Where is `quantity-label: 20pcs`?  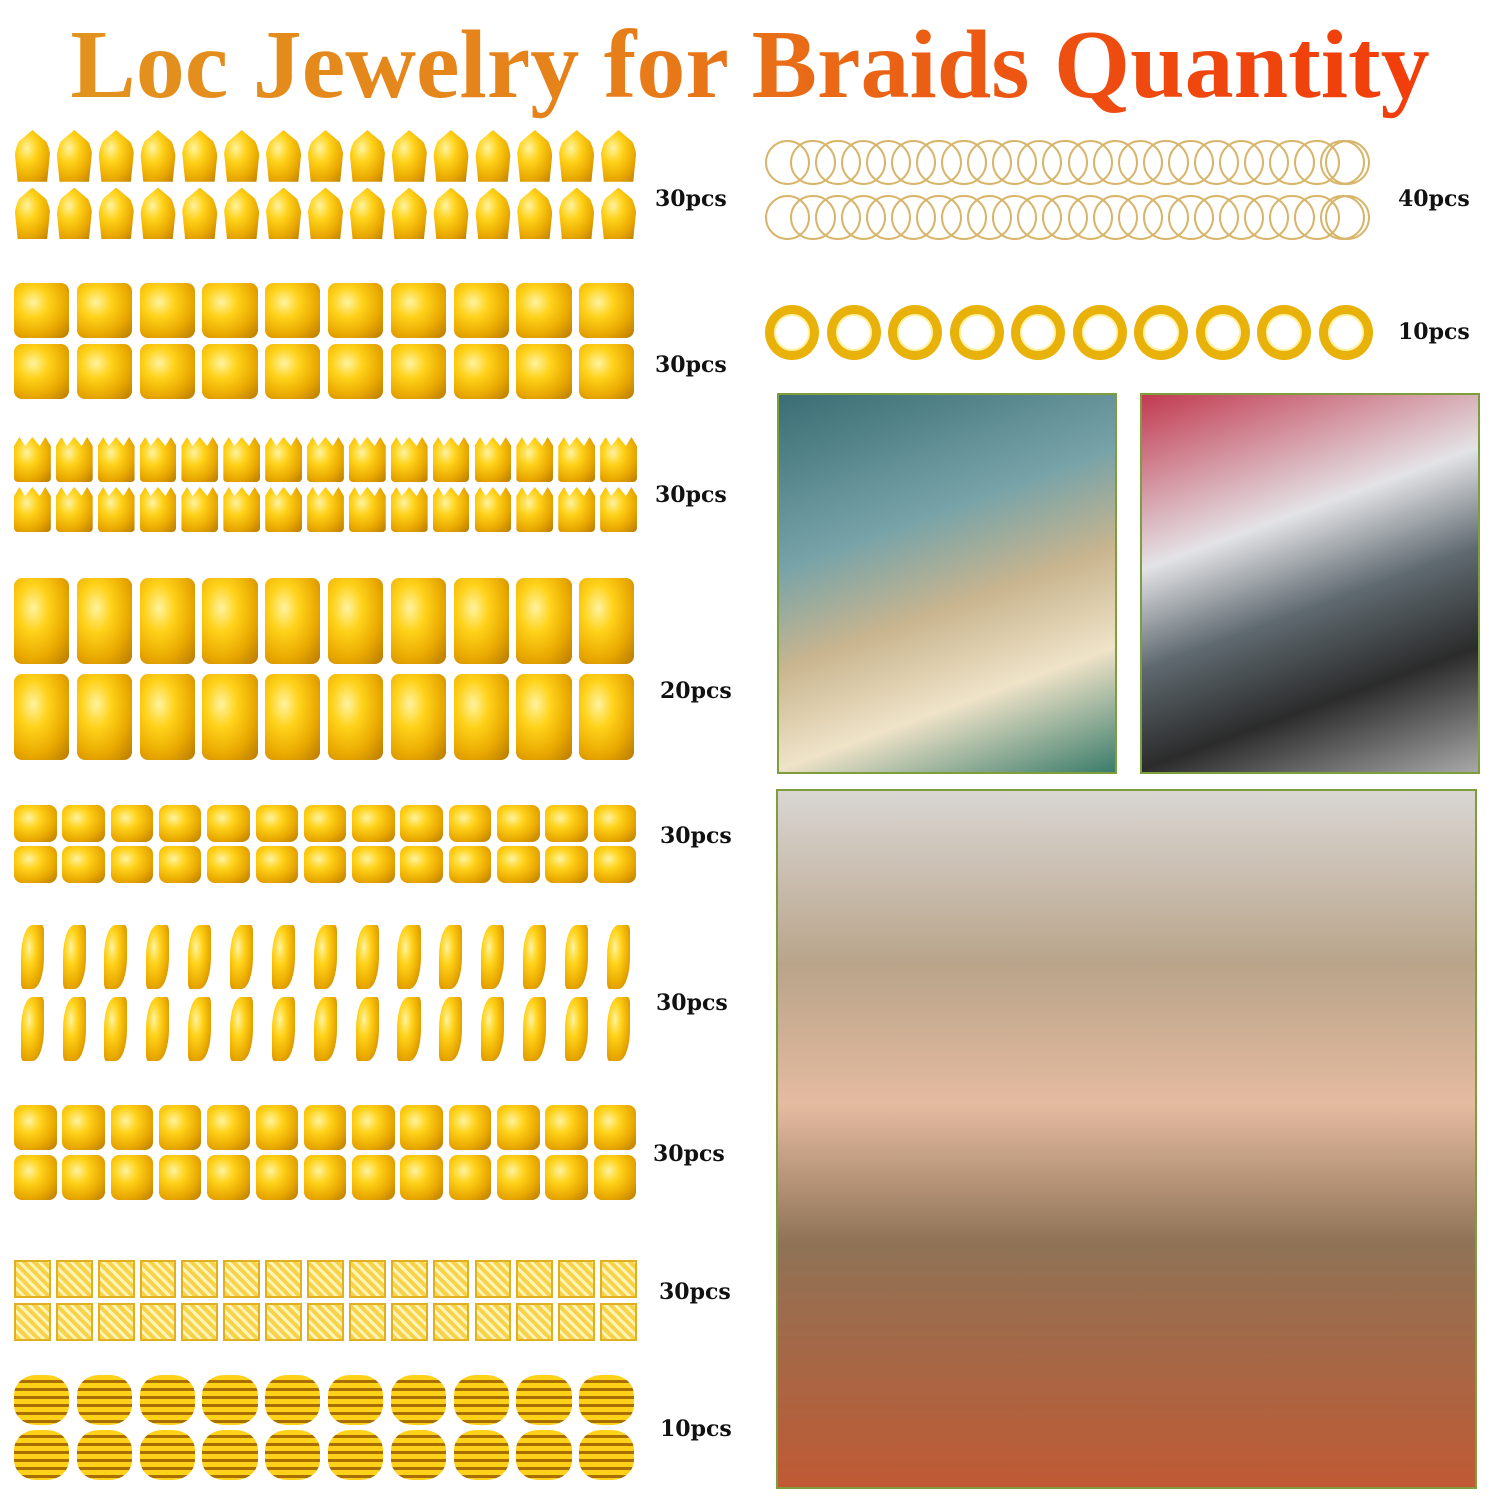
quantity-label: 20pcs is located at coordinates (696, 691).